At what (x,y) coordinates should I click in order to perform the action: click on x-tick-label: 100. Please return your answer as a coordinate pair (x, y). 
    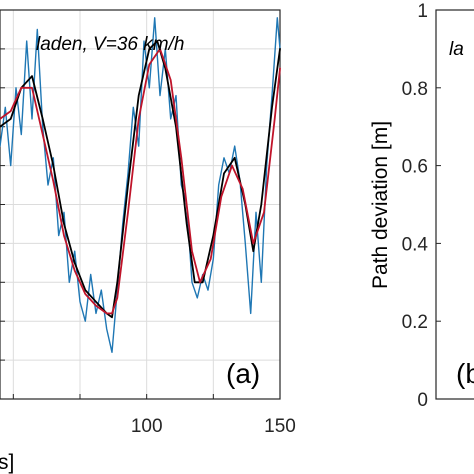
    Looking at the image, I should click on (147, 426).